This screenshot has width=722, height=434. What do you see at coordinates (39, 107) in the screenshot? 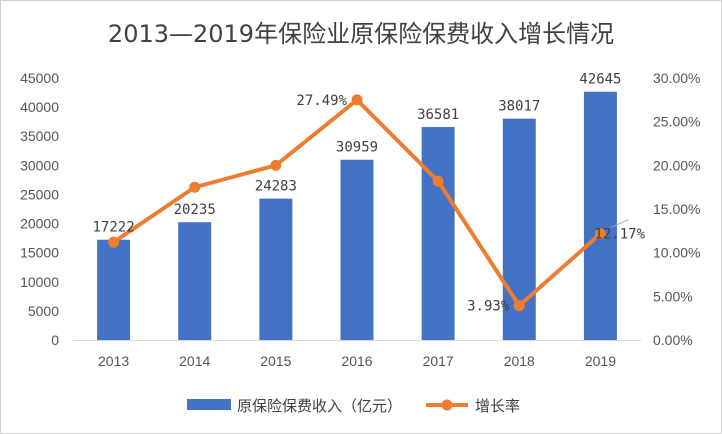
I see `y-left-tick-label: 40000` at bounding box center [39, 107].